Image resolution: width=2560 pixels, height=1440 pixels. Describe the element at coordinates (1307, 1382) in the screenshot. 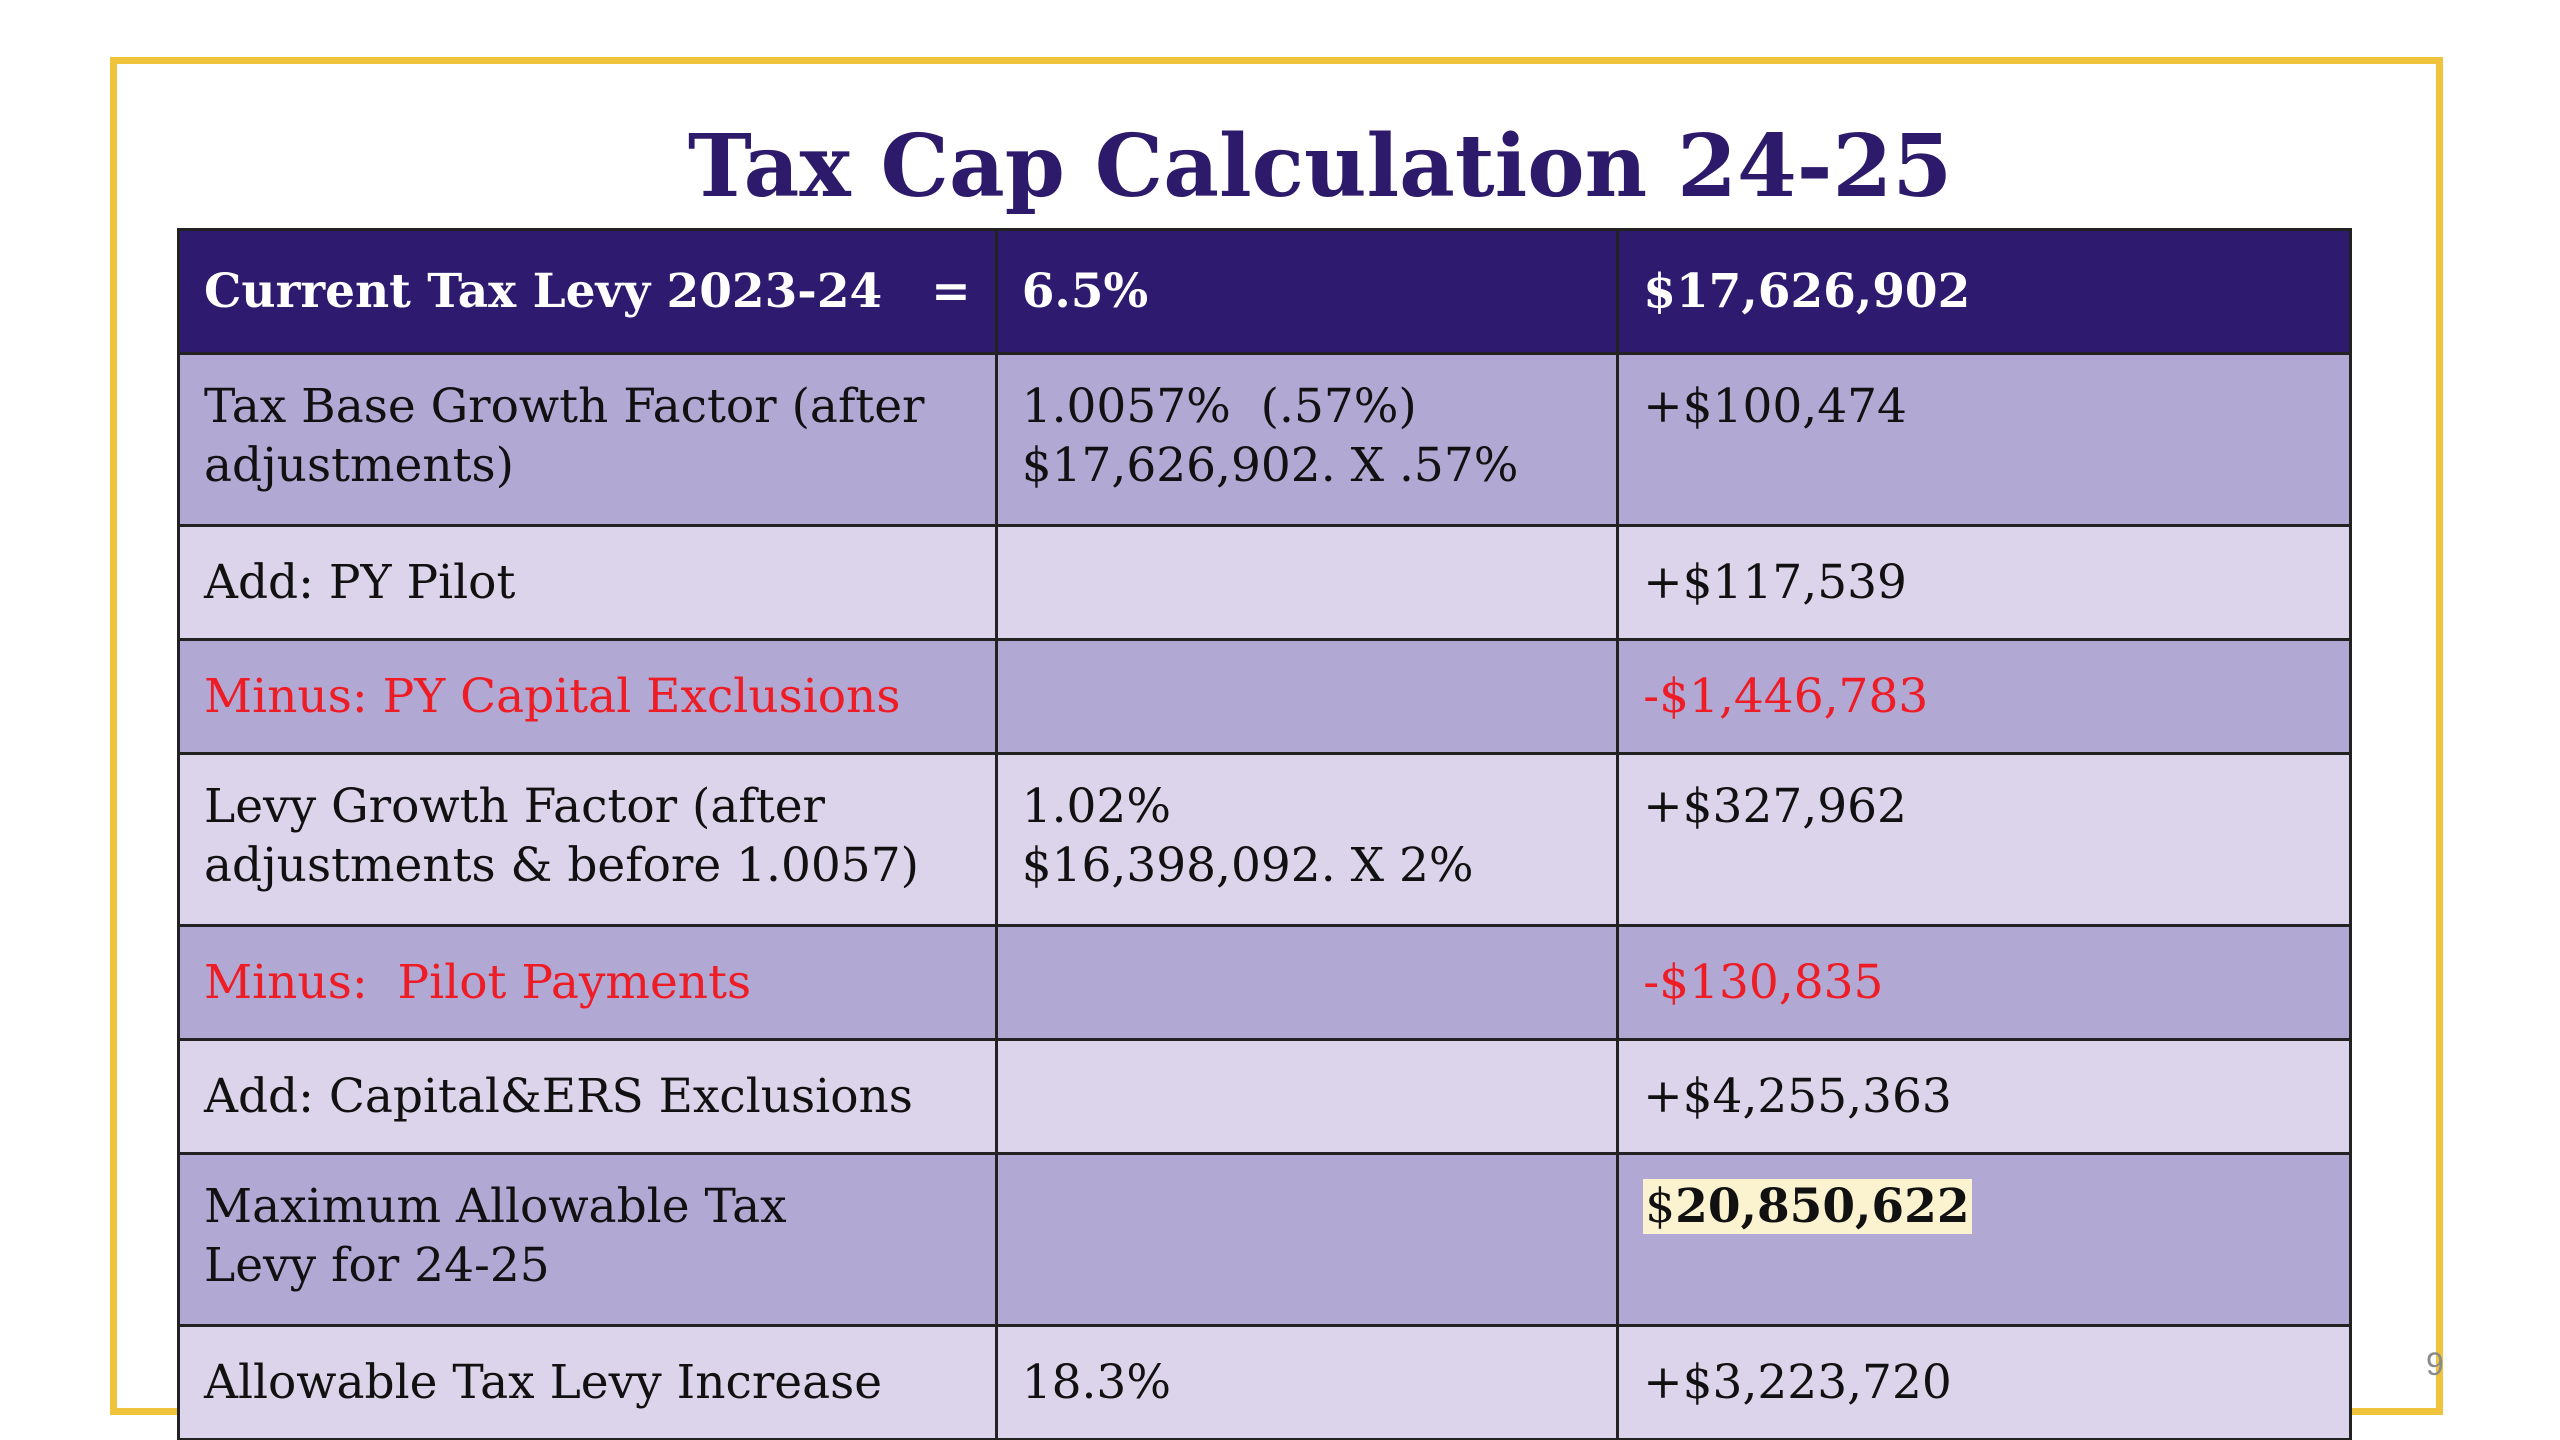

I see `row-detail: 18.3%` at that location.